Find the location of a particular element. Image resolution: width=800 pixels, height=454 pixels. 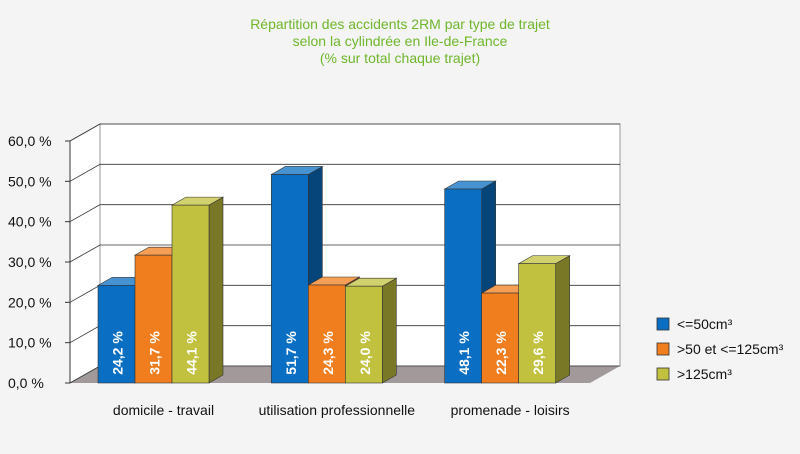

bar-value-label: 24,2 % is located at coordinates (118, 353).